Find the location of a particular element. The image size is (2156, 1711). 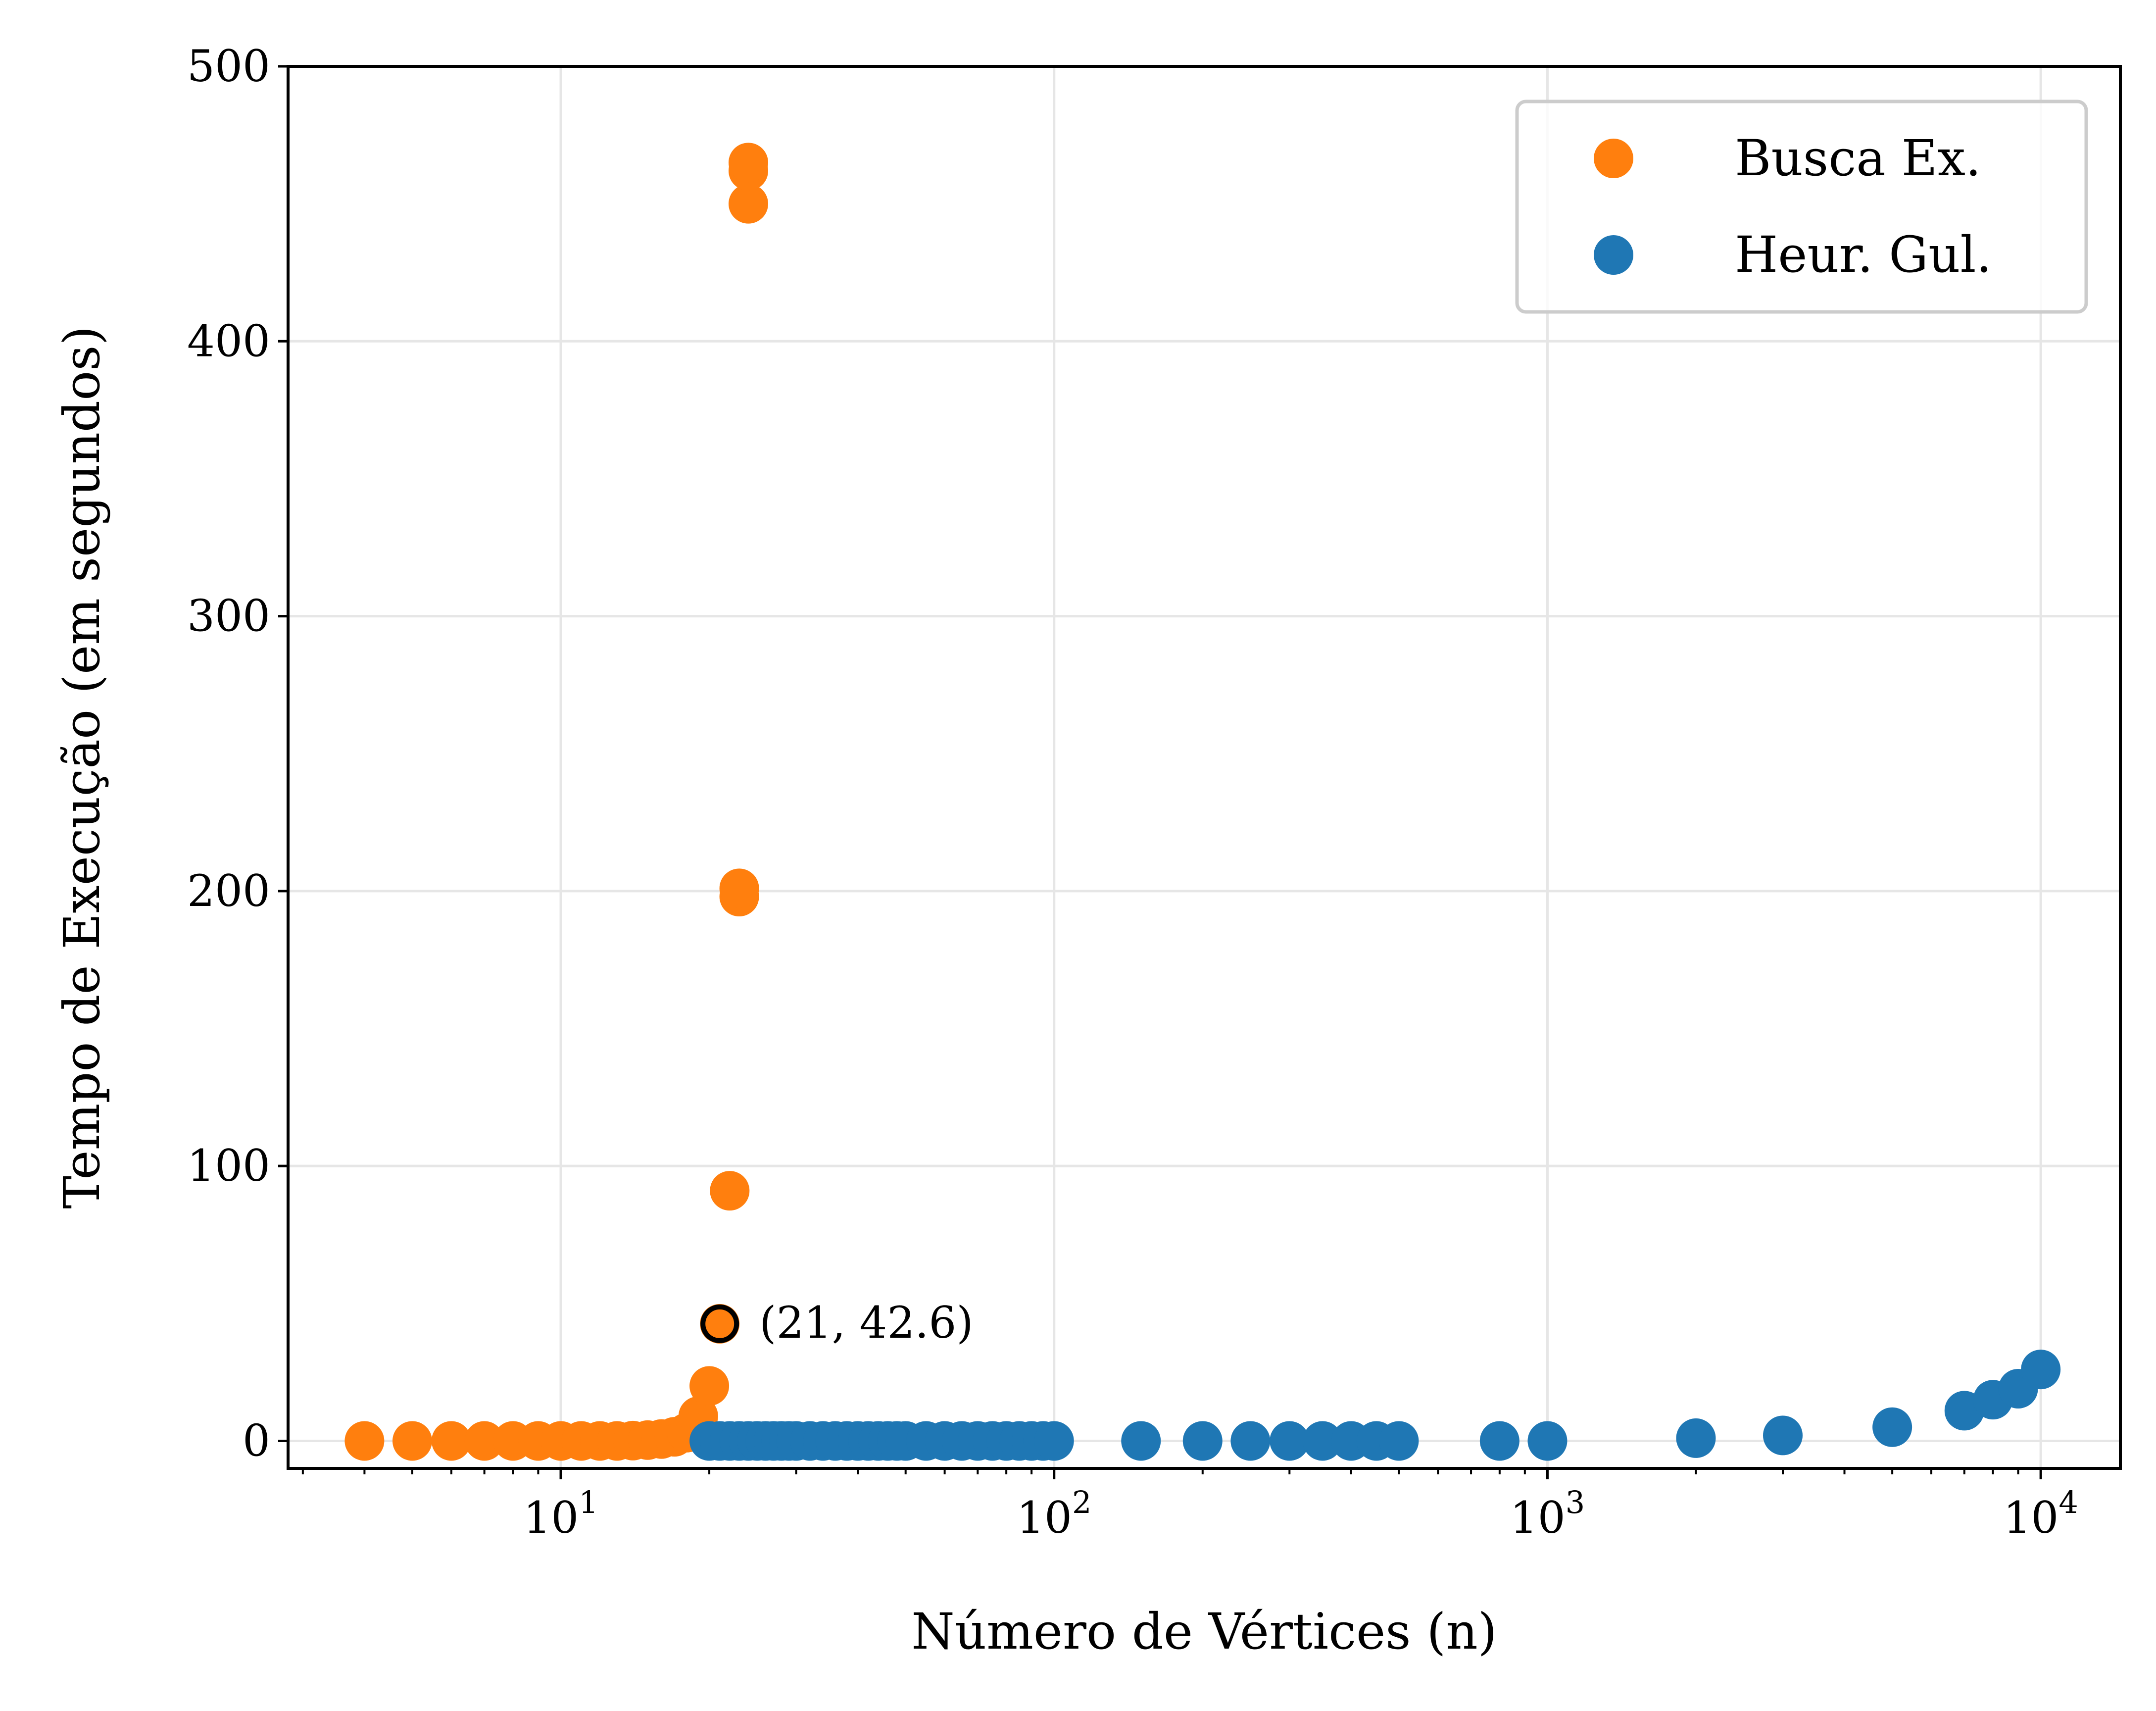

x-axis-label: Número de Vértices (n) is located at coordinates (1204, 1632).